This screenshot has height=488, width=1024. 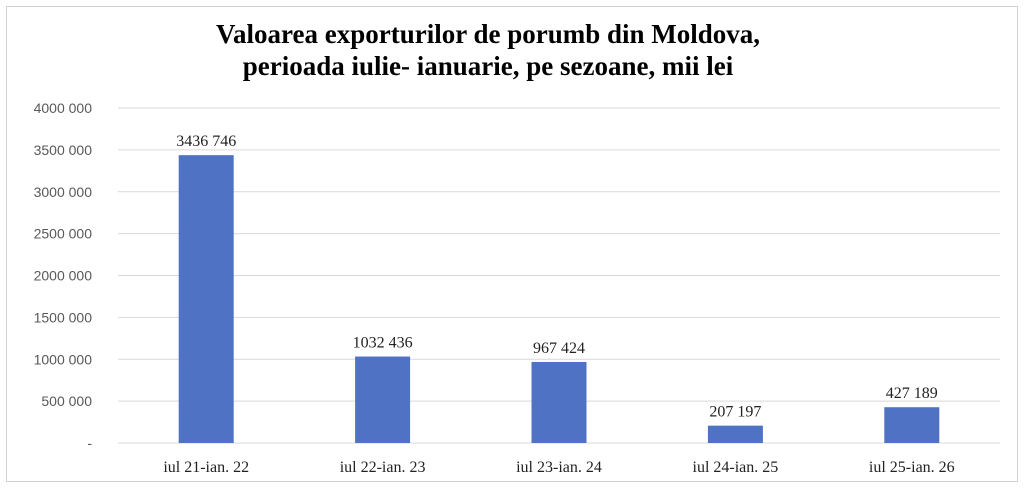 What do you see at coordinates (63, 317) in the screenshot?
I see `y-tick-label: 1500 000` at bounding box center [63, 317].